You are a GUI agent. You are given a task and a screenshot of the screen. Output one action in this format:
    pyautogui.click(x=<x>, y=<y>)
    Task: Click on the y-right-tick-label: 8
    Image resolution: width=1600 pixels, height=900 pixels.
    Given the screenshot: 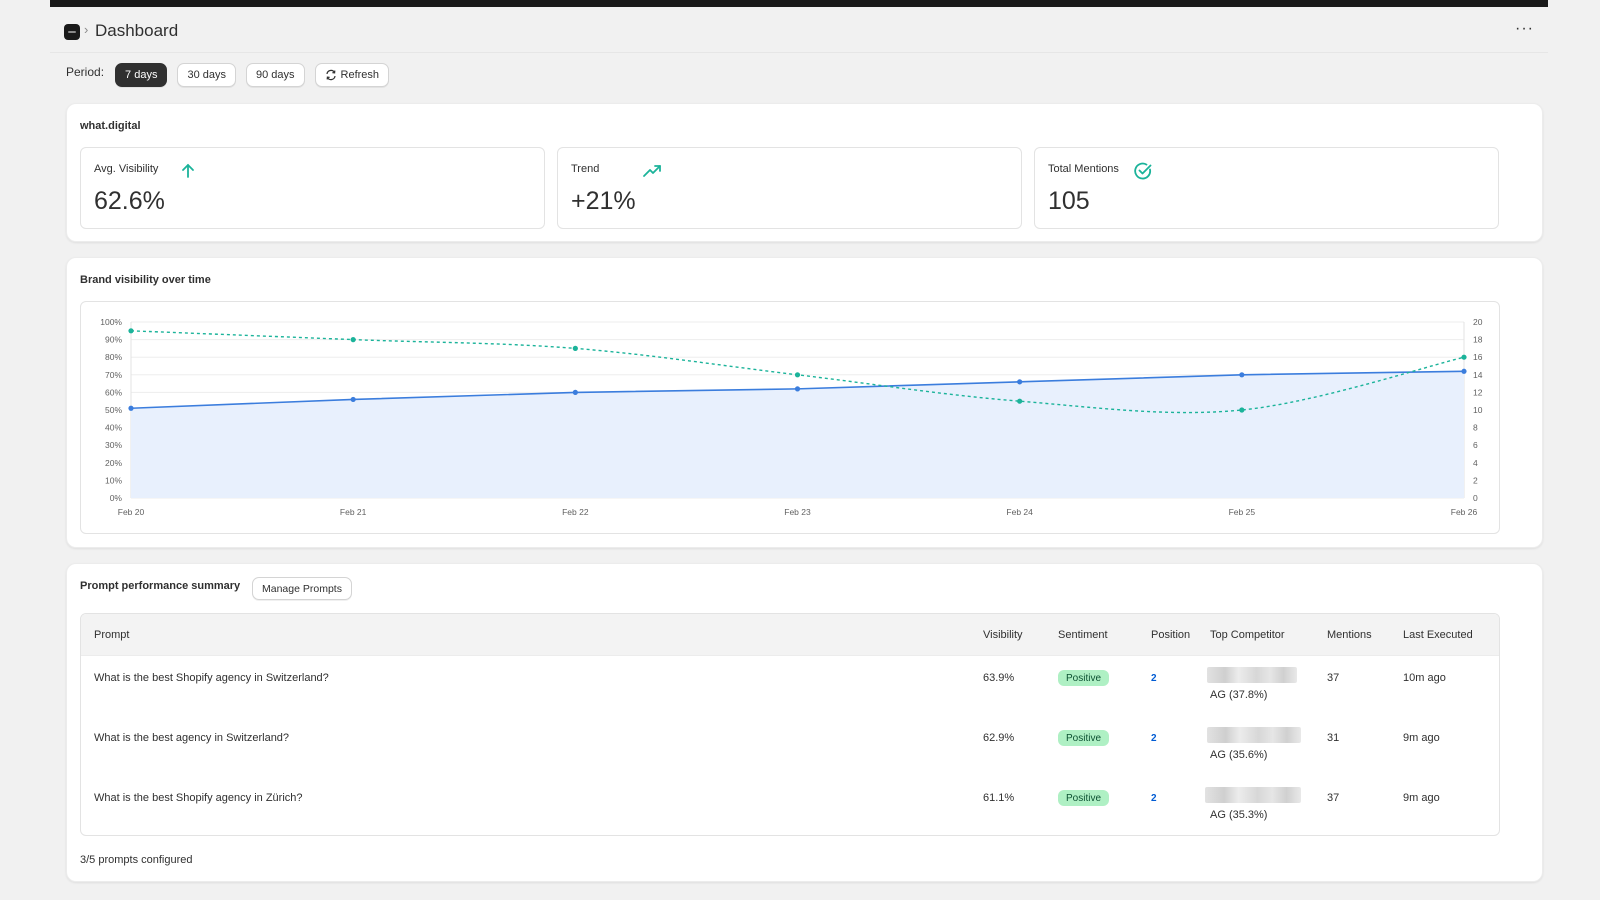 What is the action you would take?
    pyautogui.click(x=1475, y=428)
    